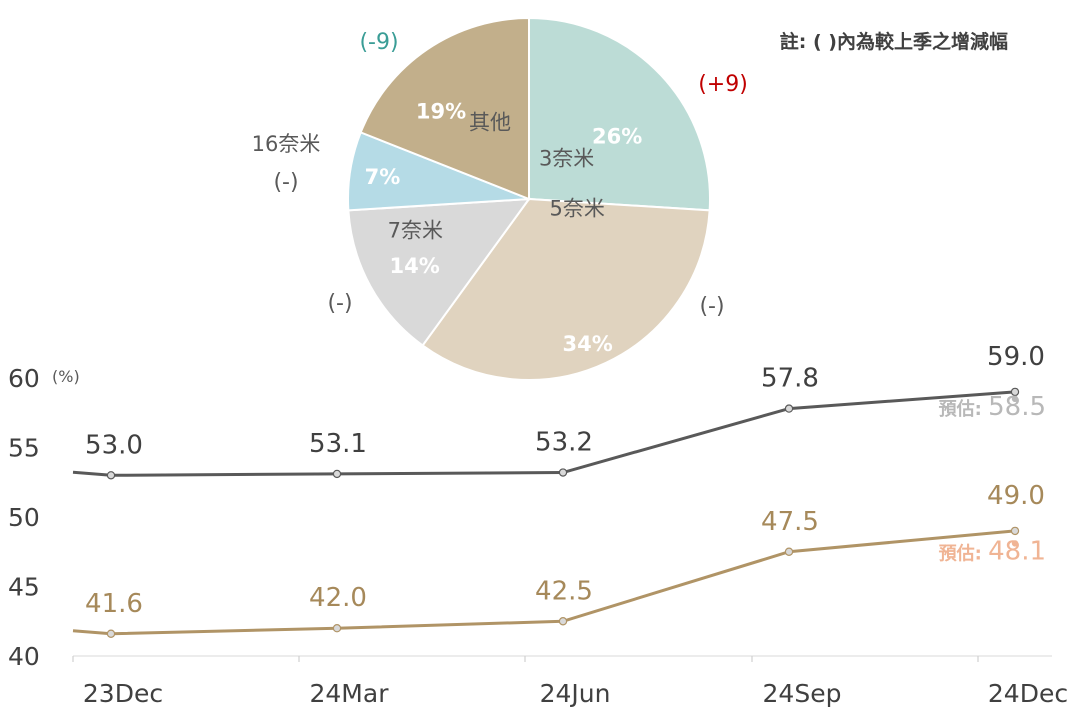  Describe the element at coordinates (338, 444) in the screenshot. I see `data-value-label: 53.1` at that location.